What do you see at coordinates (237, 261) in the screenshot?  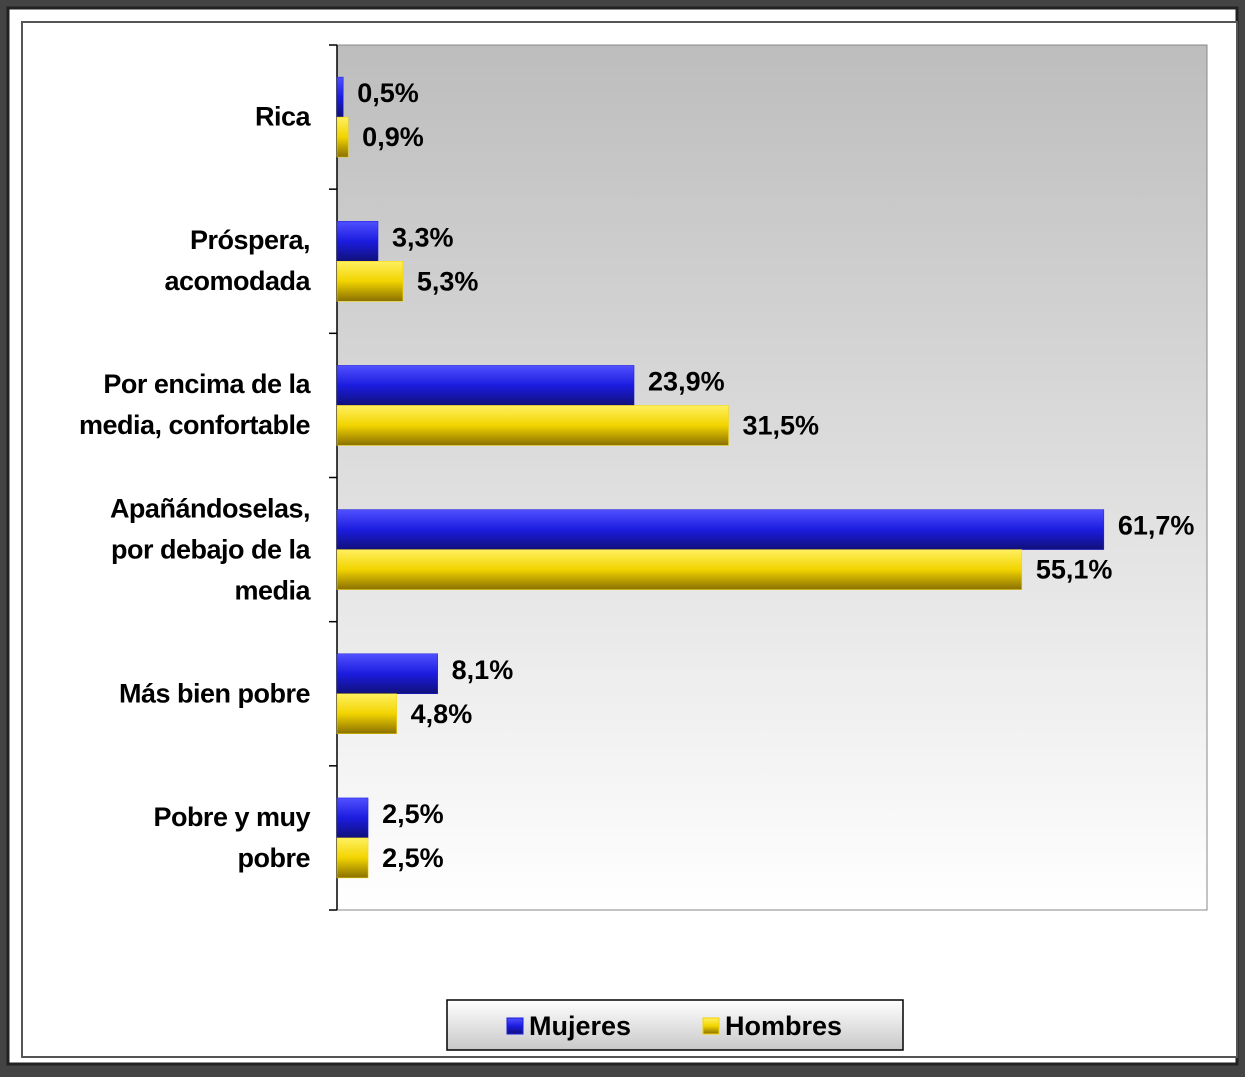 I see `category-label: Próspera, acomodada` at bounding box center [237, 261].